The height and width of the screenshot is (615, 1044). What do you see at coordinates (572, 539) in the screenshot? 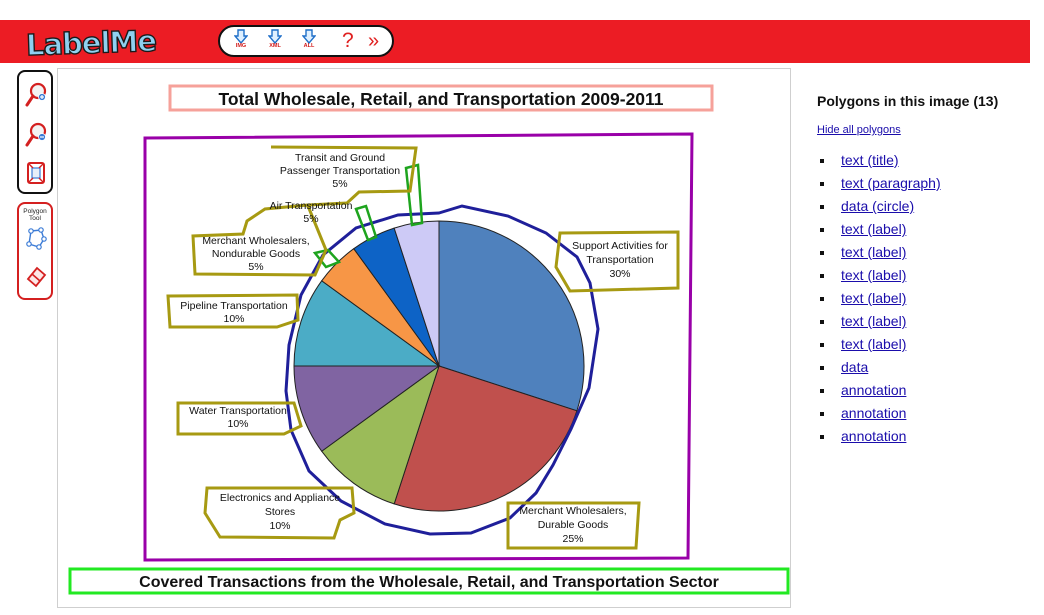
I see `pie-label-durable-l3: 25%` at bounding box center [572, 539].